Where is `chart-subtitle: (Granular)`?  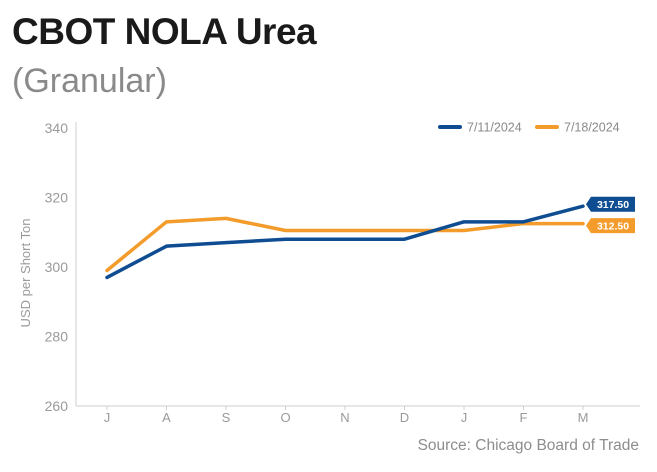 chart-subtitle: (Granular) is located at coordinates (89, 81).